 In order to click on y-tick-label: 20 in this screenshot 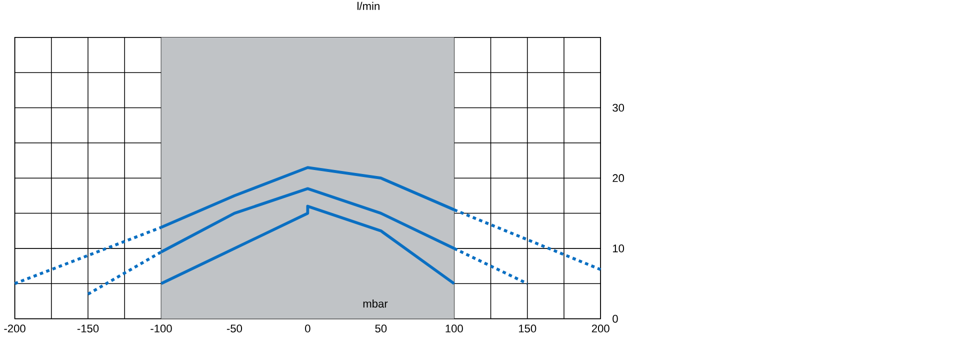, I will do `click(618, 178)`.